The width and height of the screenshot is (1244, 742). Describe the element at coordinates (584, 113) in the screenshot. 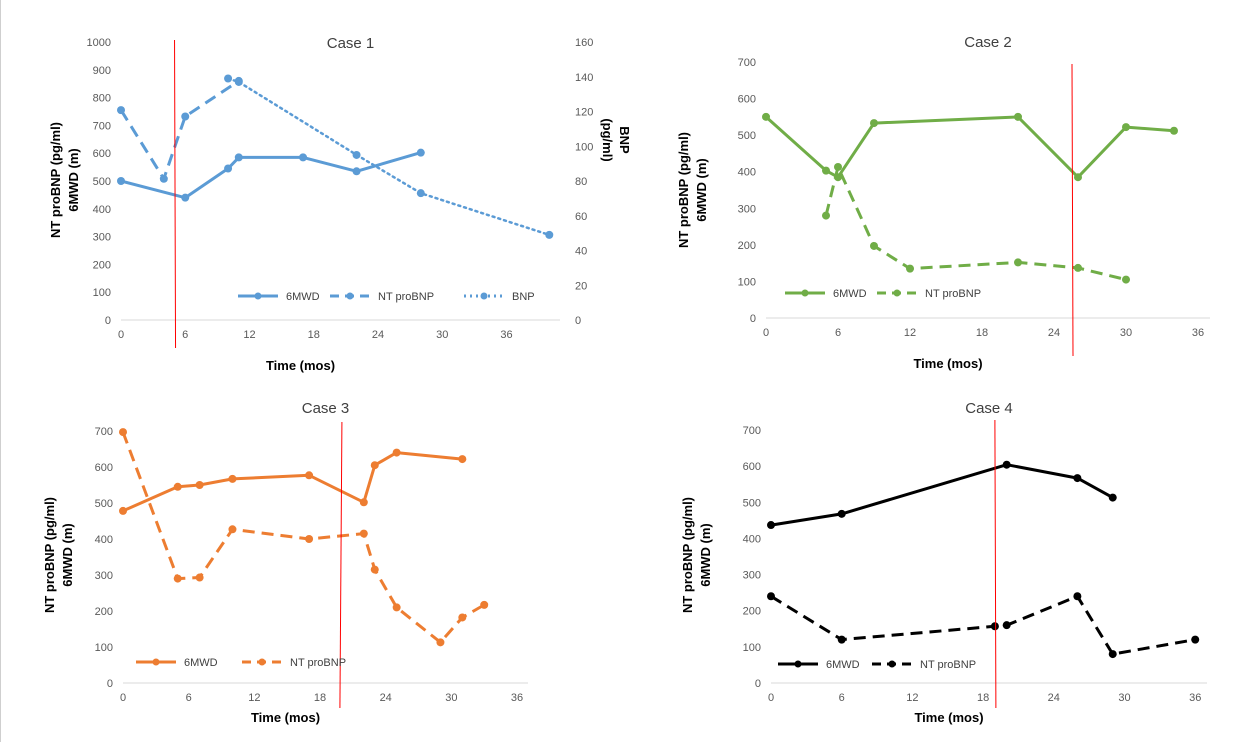

I see `y2-tick-label: 120` at that location.